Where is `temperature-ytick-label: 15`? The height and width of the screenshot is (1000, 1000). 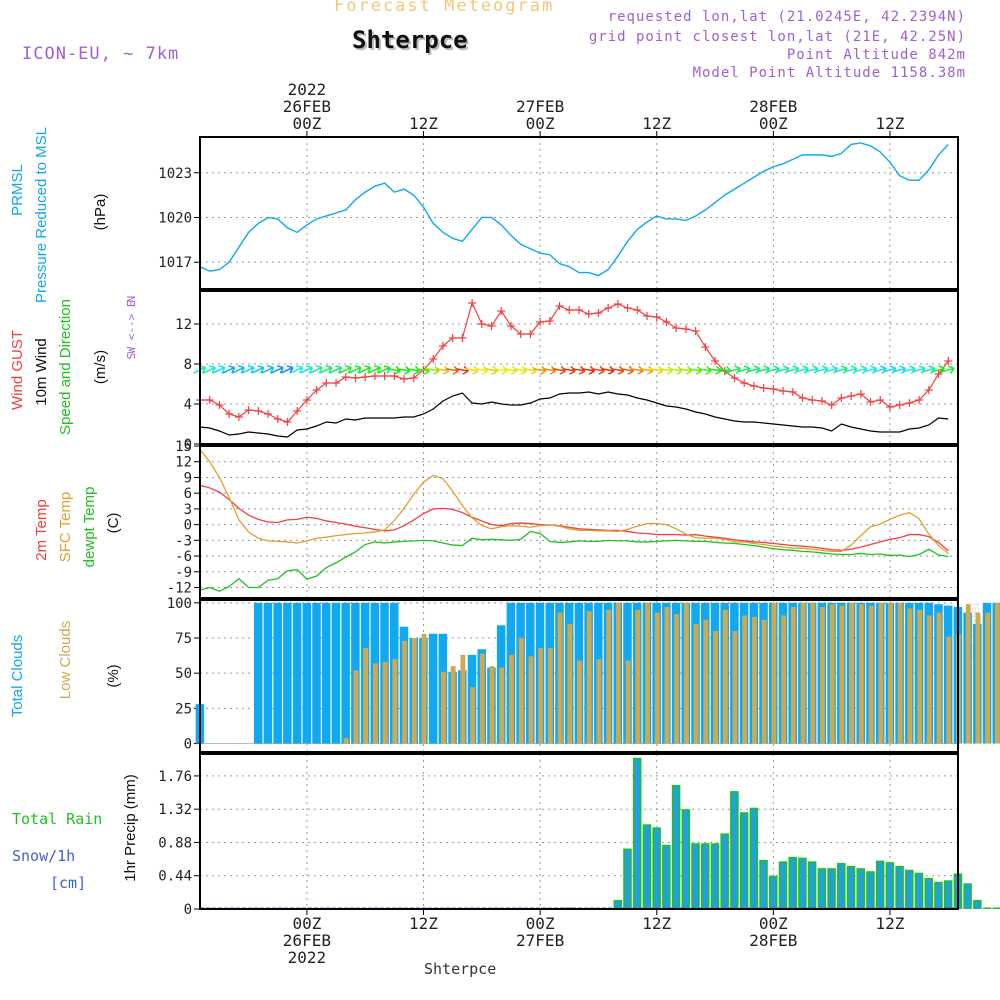
temperature-ytick-label: 15 is located at coordinates (183, 447).